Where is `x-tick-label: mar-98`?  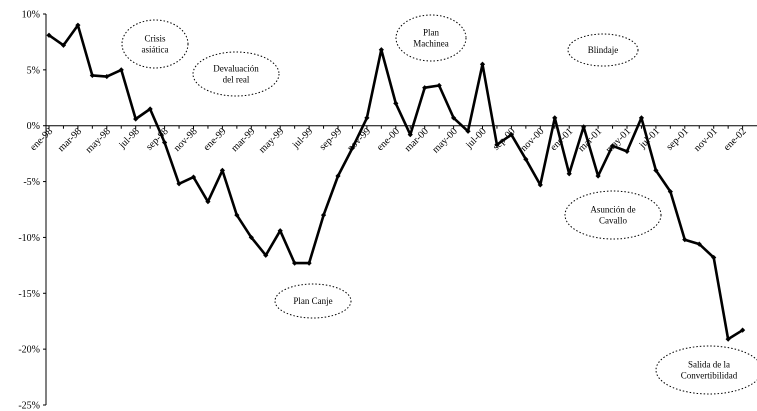 x-tick-label: mar-98 is located at coordinates (70, 140).